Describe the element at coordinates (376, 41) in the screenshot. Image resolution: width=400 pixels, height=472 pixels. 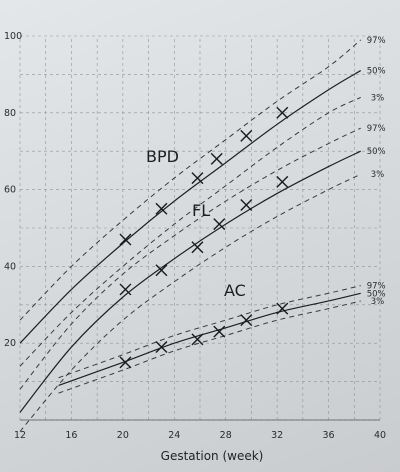
I see `bpd-label-97pct: 97%` at that location.